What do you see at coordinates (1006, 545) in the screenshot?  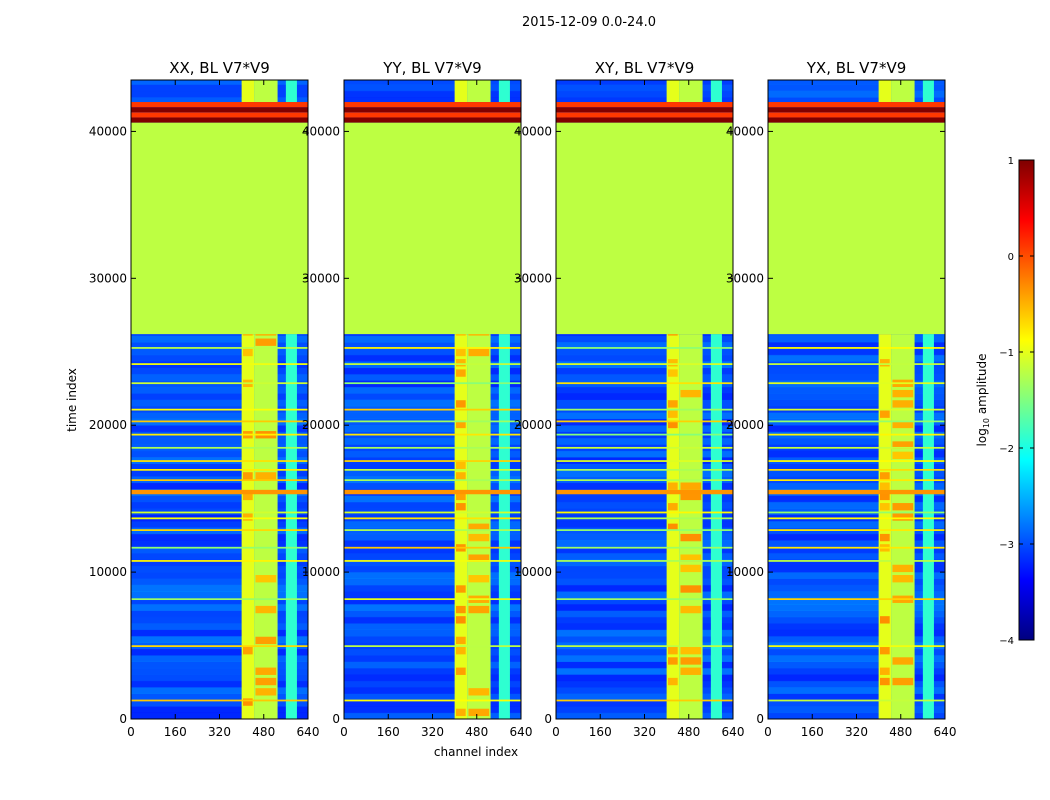 I see `colorbar-tick-label: −3` at bounding box center [1006, 545].